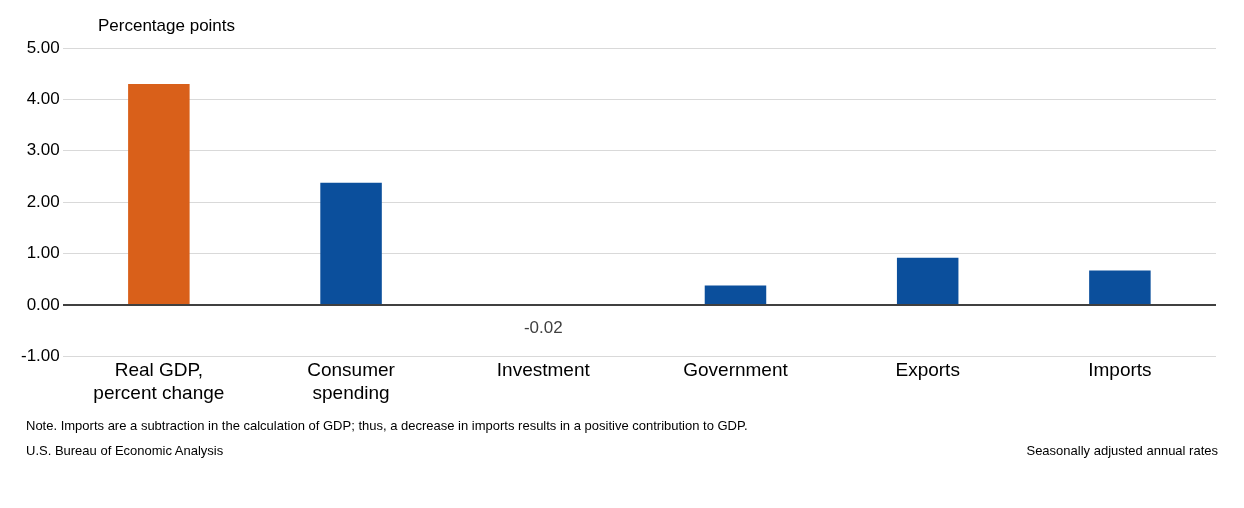 The height and width of the screenshot is (508, 1244). What do you see at coordinates (387, 425) in the screenshot?
I see `text: Note. Imports are a subtraction in the calculation of GDP; thus, a decrease in imports results in a positive contribution to GDP.` at bounding box center [387, 425].